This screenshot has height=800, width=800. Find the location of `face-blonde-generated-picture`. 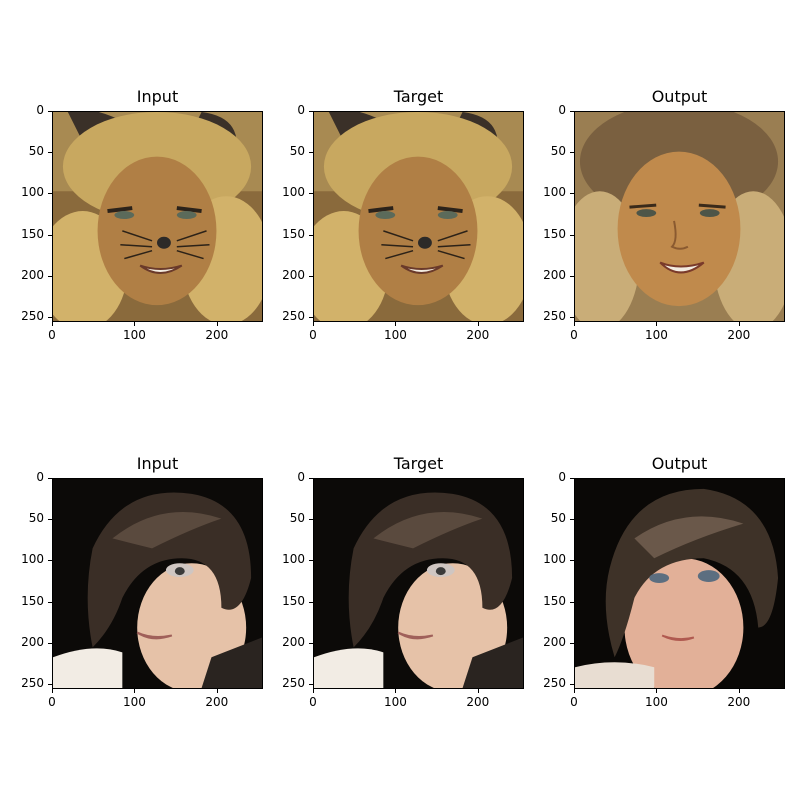

face-blonde-generated-picture is located at coordinates (679, 216).